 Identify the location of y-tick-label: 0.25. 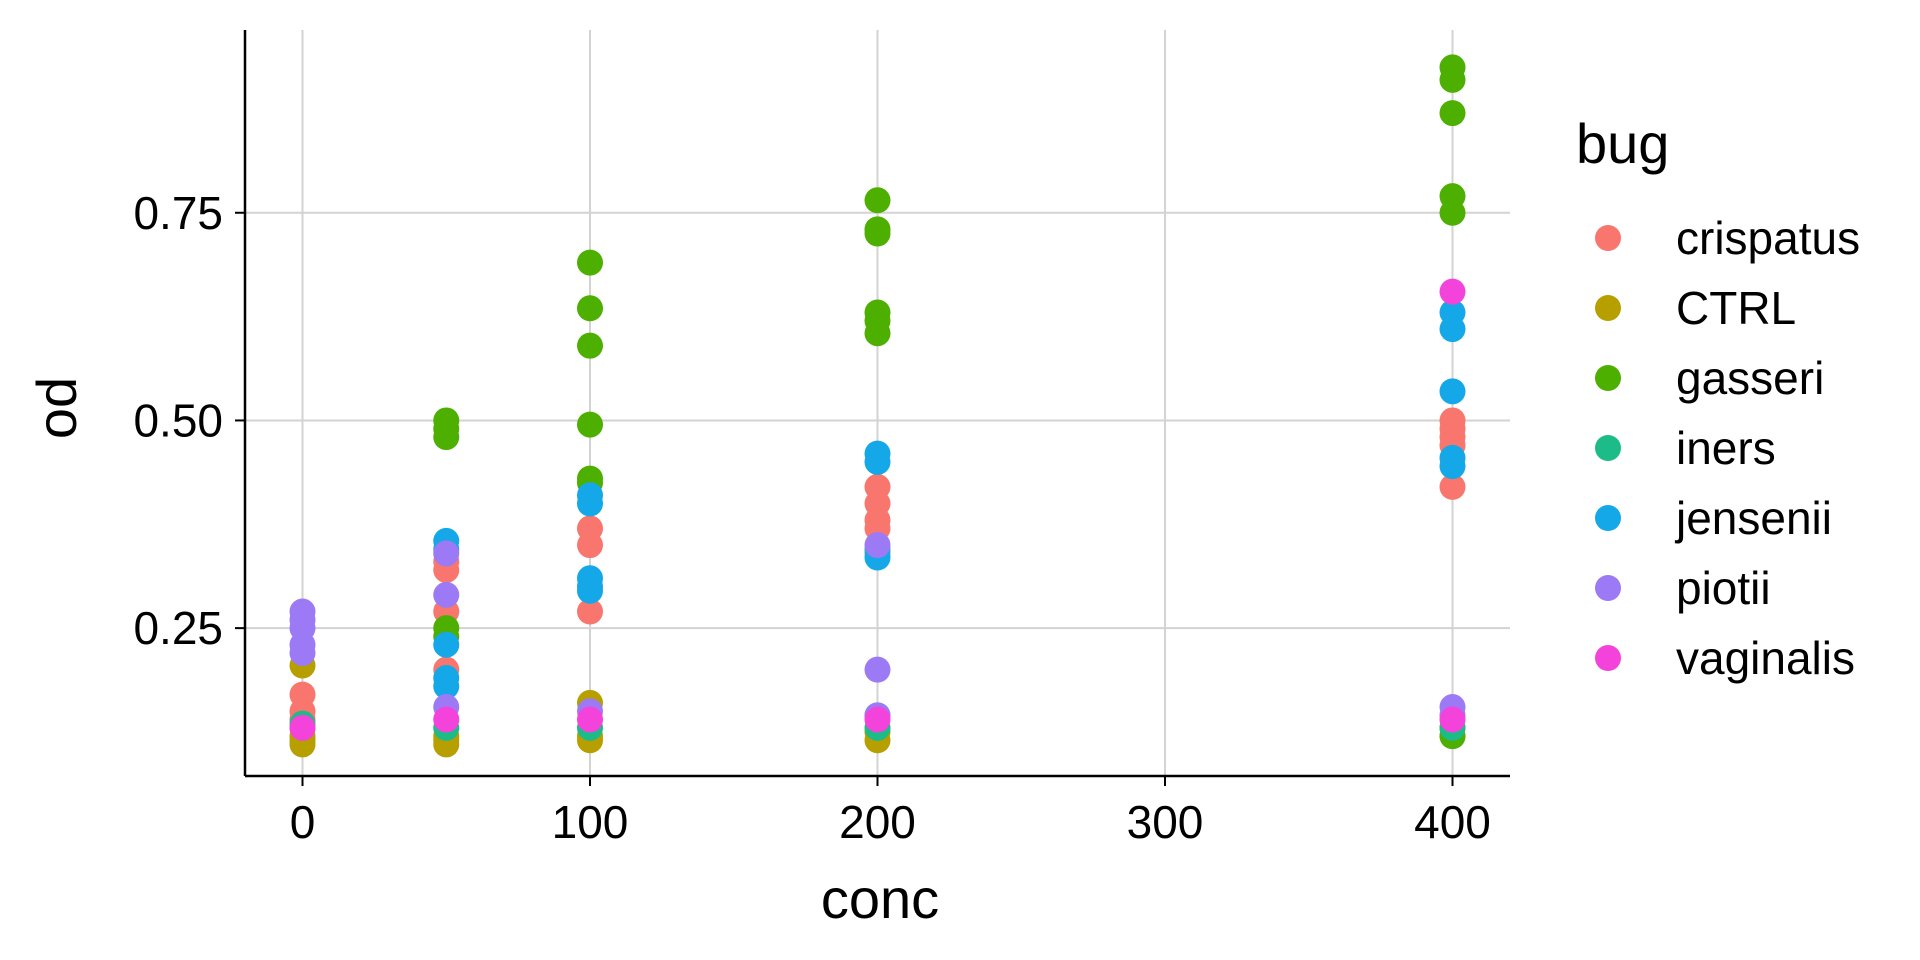
(178, 628).